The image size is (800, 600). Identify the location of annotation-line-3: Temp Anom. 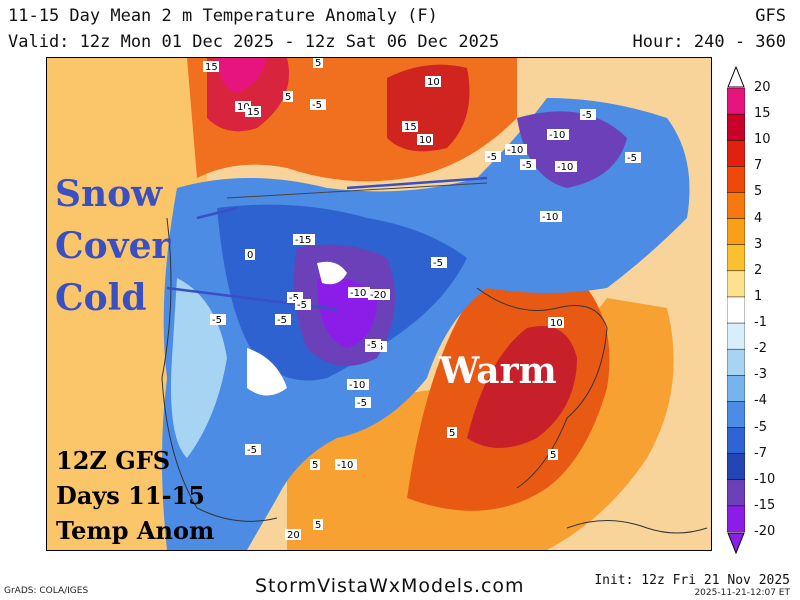
(135, 530).